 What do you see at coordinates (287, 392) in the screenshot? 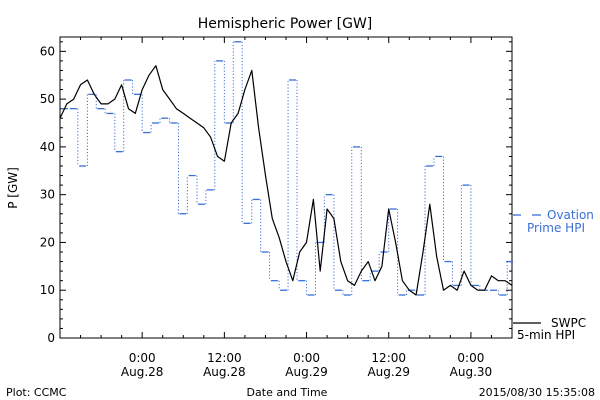
I see `x-axis-label: Date and Time` at bounding box center [287, 392].